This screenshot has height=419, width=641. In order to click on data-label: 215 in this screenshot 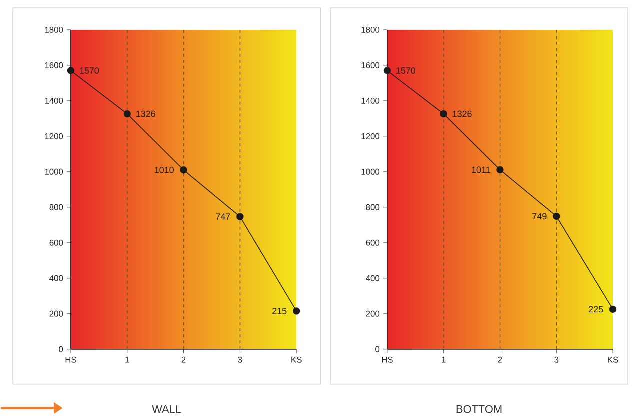, I will do `click(279, 311)`.